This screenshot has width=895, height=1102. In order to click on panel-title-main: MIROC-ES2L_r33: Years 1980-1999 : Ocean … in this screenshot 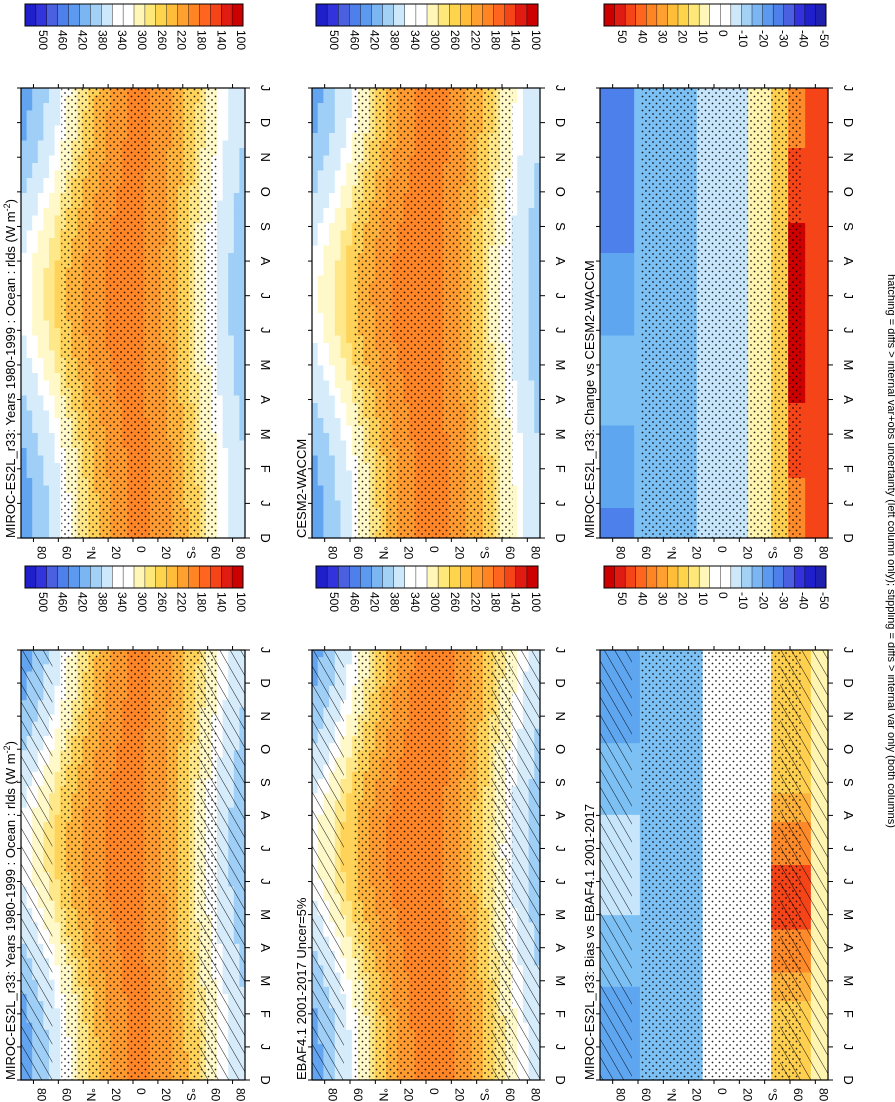, I will do `click(10, 916)`.